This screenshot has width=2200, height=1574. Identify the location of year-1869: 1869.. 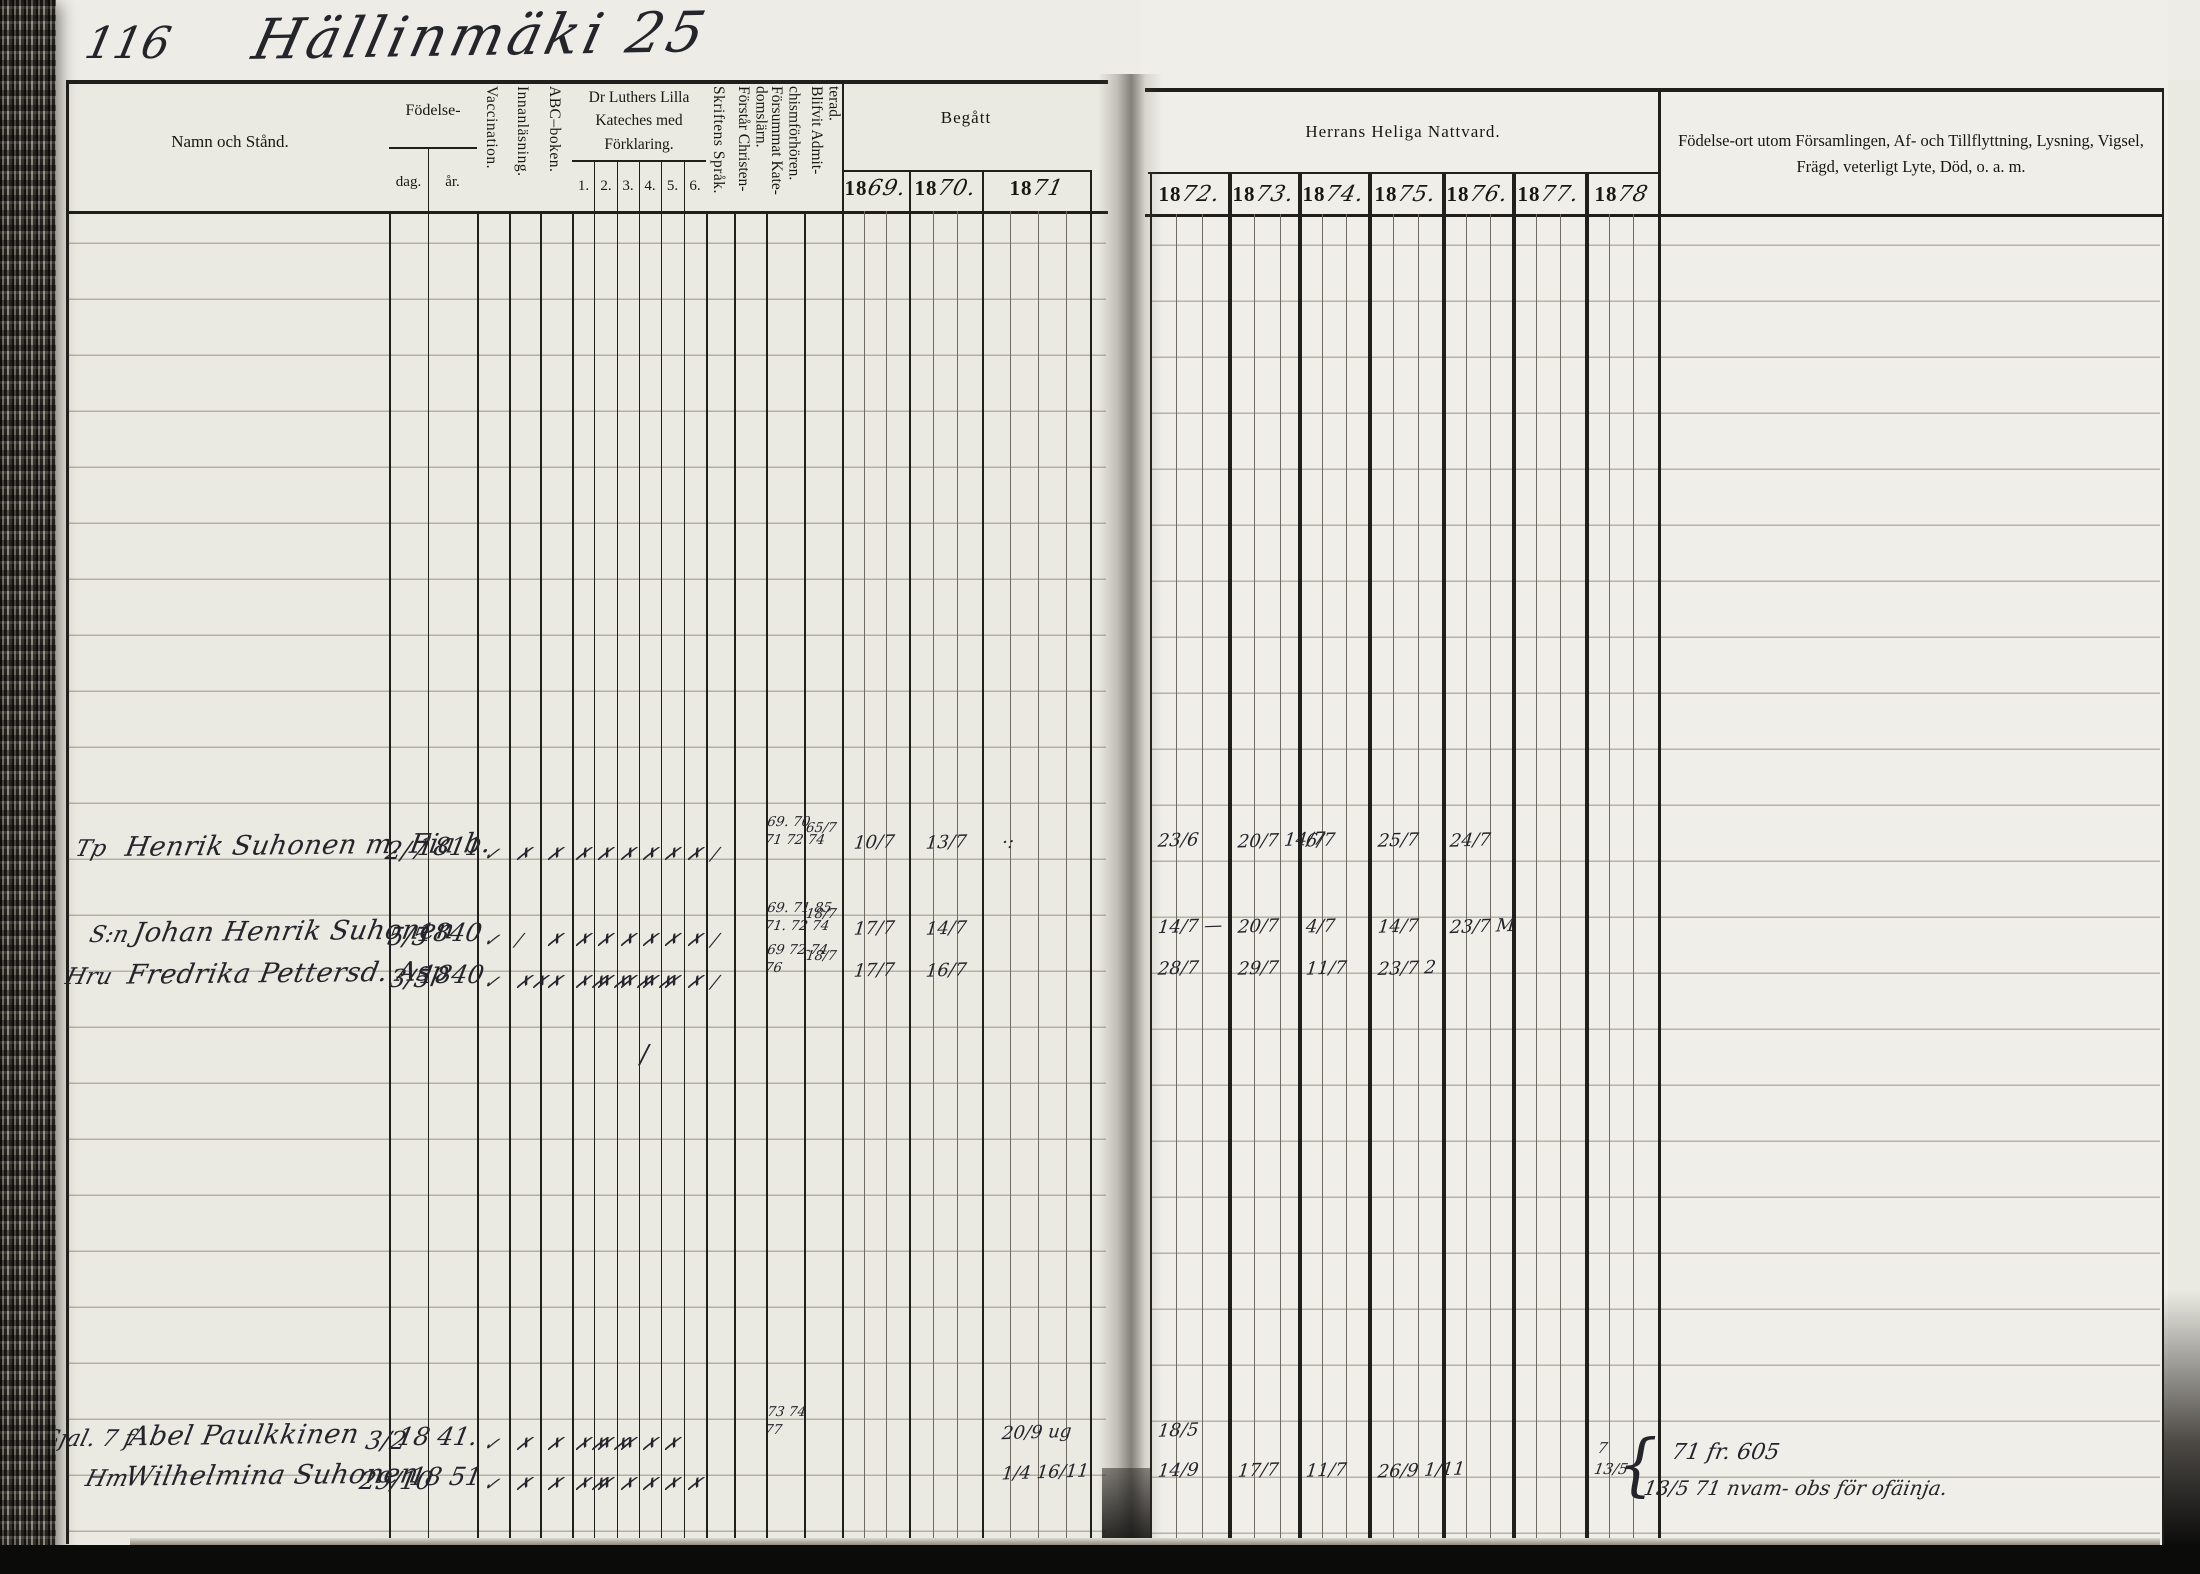
(875, 188).